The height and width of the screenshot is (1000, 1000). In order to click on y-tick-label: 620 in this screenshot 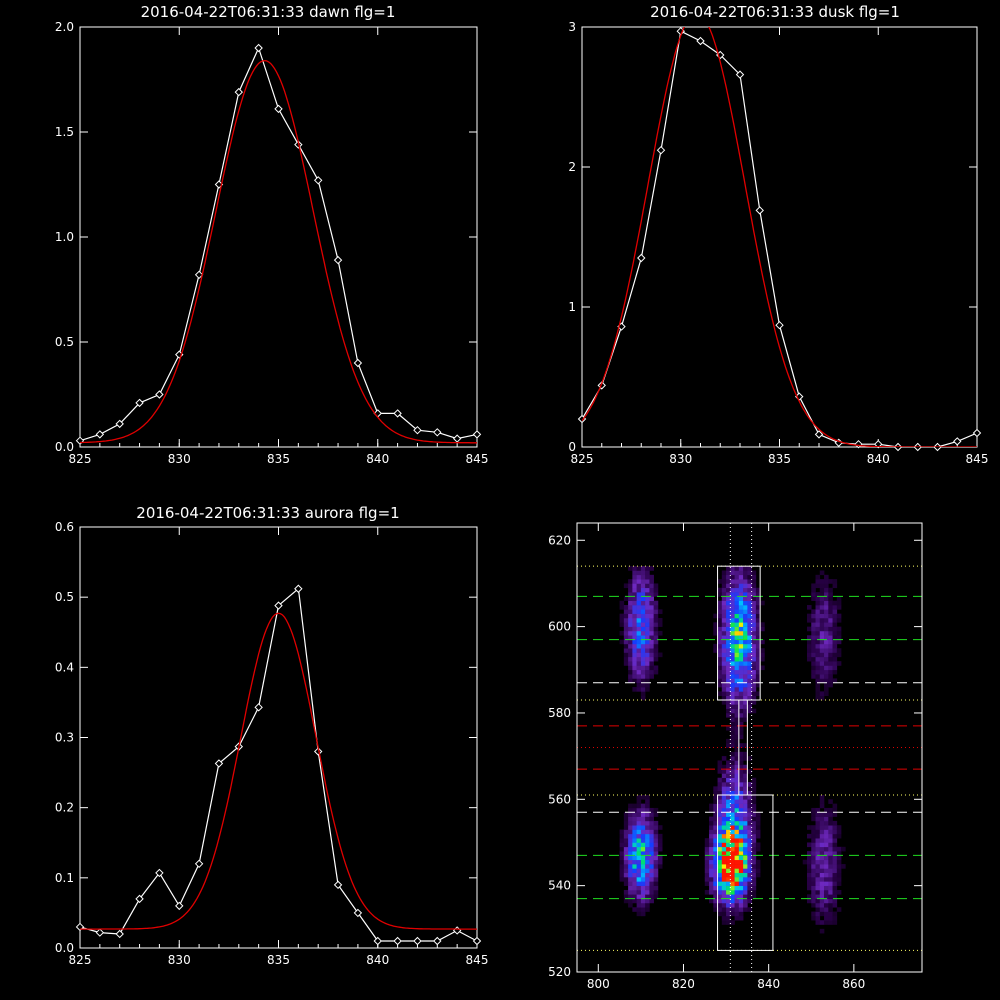, I will do `click(559, 540)`.